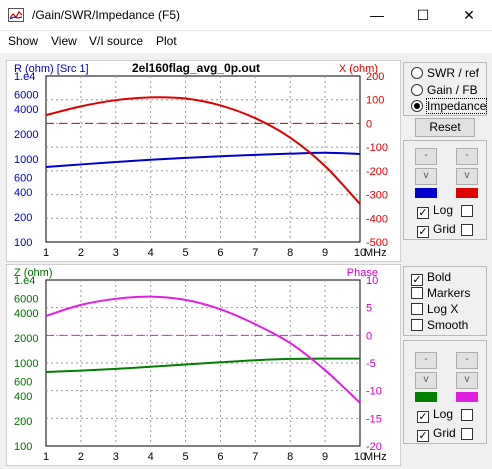  I want to click on grid-check-top: ✓ Grid, so click(436, 230).